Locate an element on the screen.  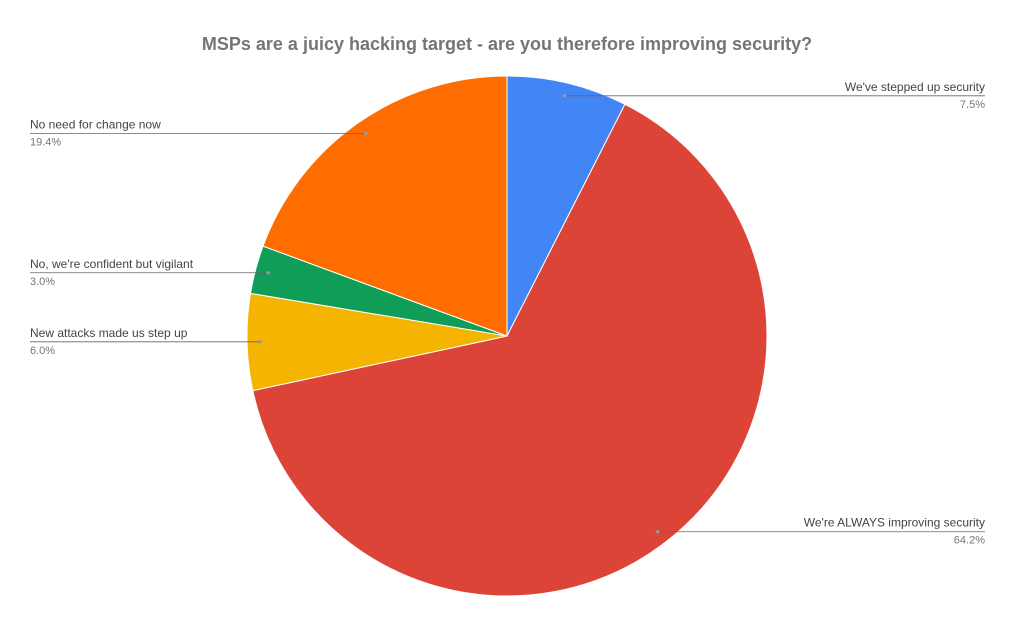
slice-value: 64.2% is located at coordinates (969, 541).